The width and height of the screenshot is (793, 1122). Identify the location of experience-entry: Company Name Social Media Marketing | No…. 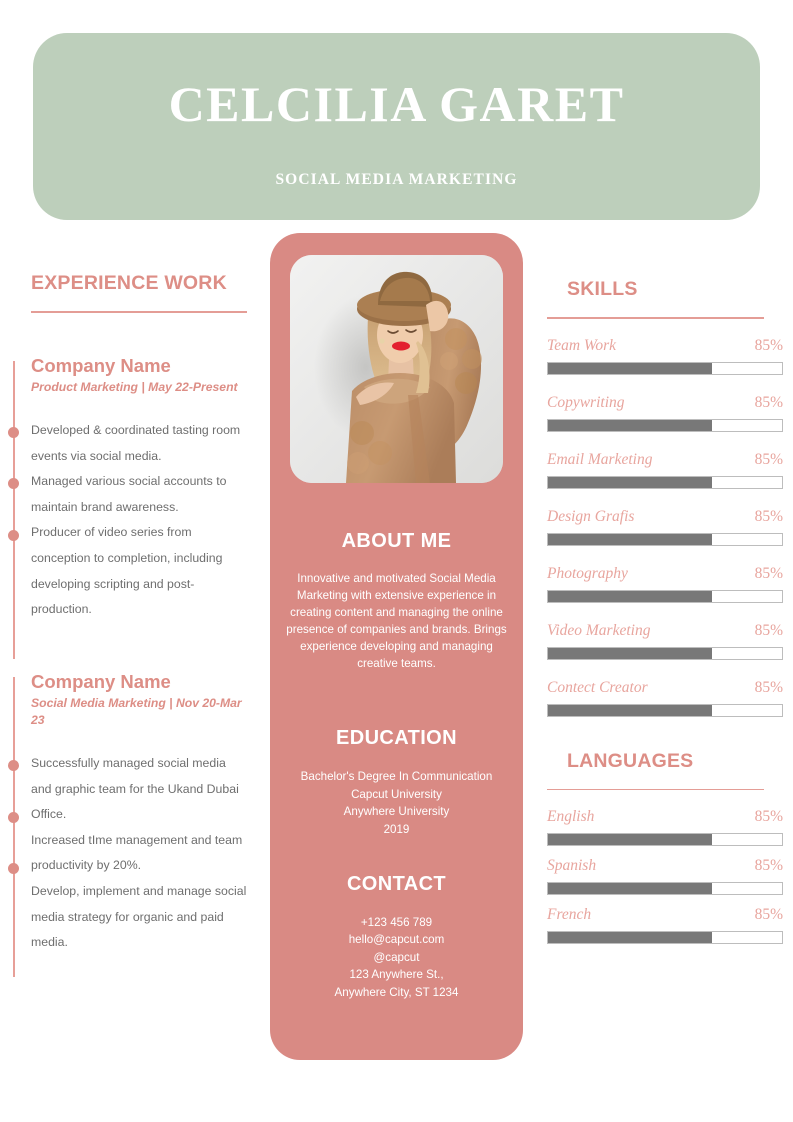
(131, 824).